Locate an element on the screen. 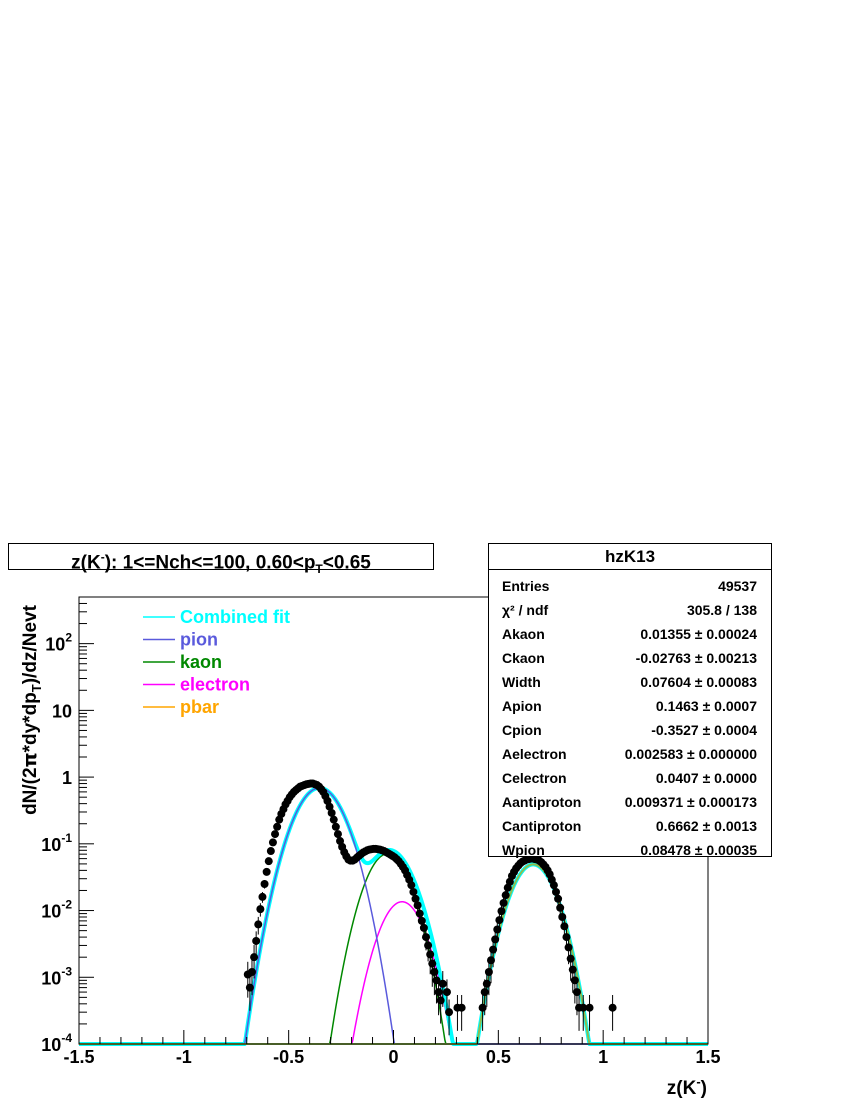 Image resolution: width=850 pixels, height=1100 pixels. data-points is located at coordinates (430, 907).